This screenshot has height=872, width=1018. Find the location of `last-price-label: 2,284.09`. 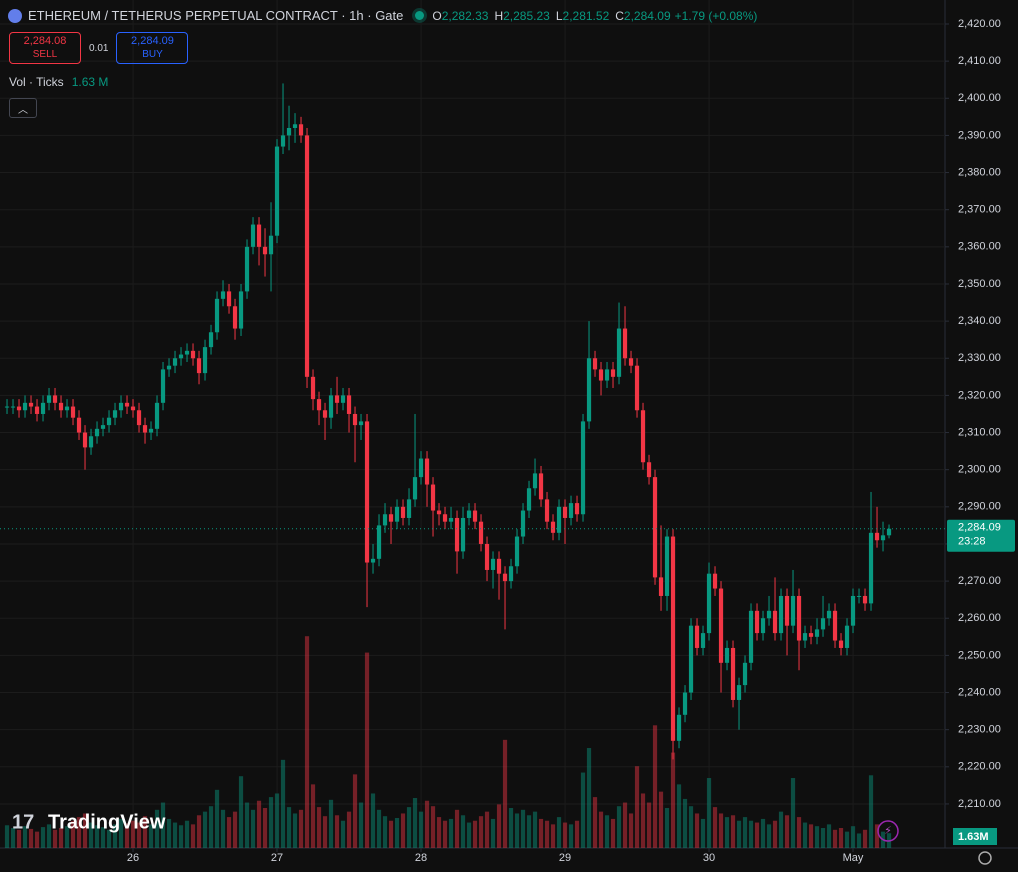

last-price-label: 2,284.09 is located at coordinates (979, 528).